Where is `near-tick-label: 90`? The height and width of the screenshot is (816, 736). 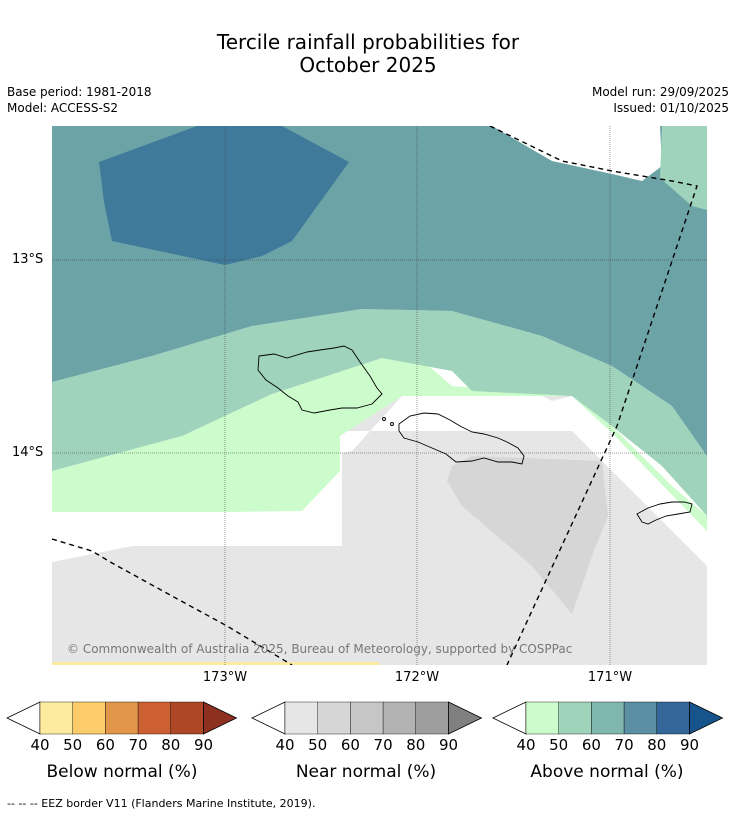
near-tick-label: 90 is located at coordinates (448, 745).